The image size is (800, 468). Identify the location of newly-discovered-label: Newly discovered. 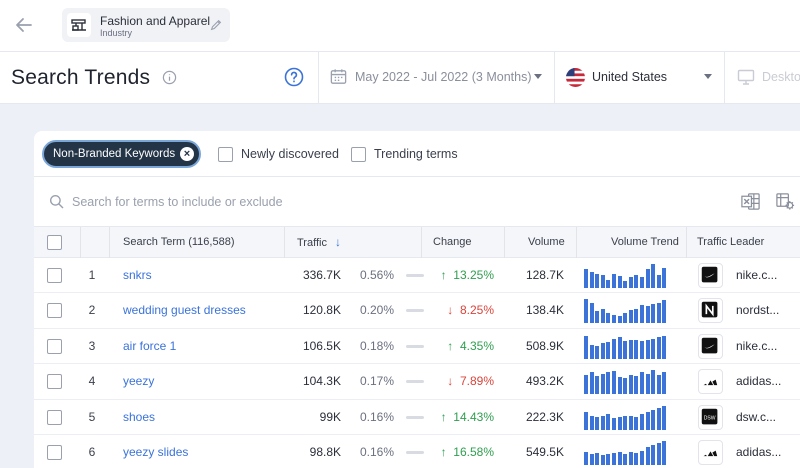
(290, 154).